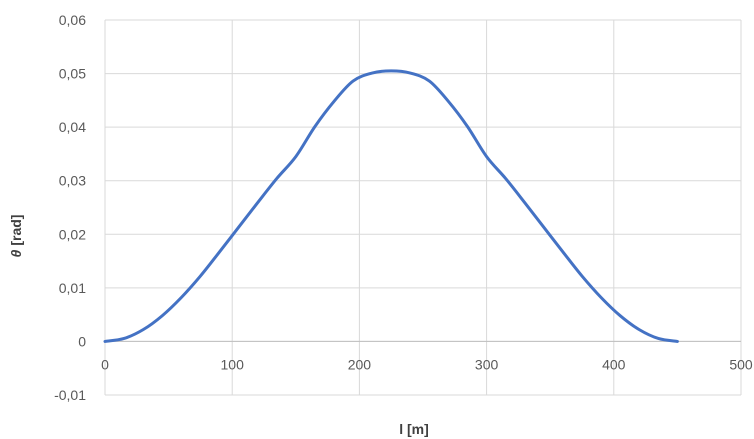  Describe the element at coordinates (70, 395) in the screenshot. I see `y-tick-label: -0,01` at that location.